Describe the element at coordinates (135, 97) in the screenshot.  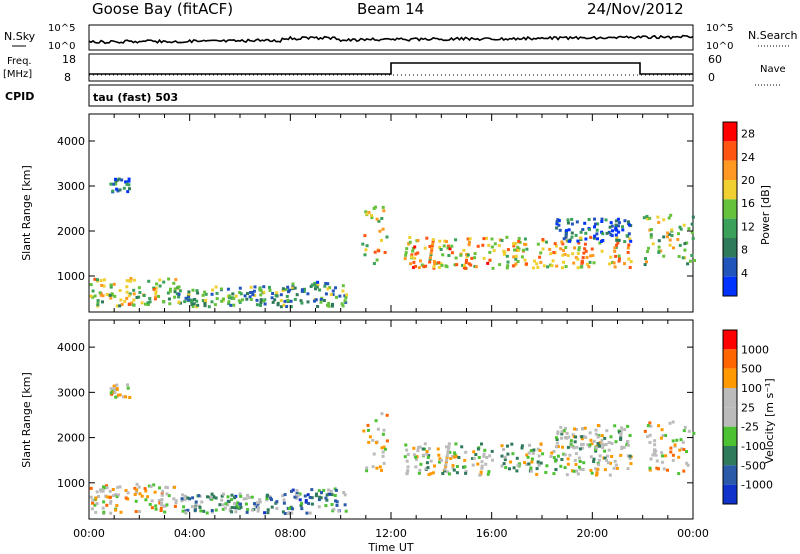
I see `cpid-value: tau (fast) 503` at that location.